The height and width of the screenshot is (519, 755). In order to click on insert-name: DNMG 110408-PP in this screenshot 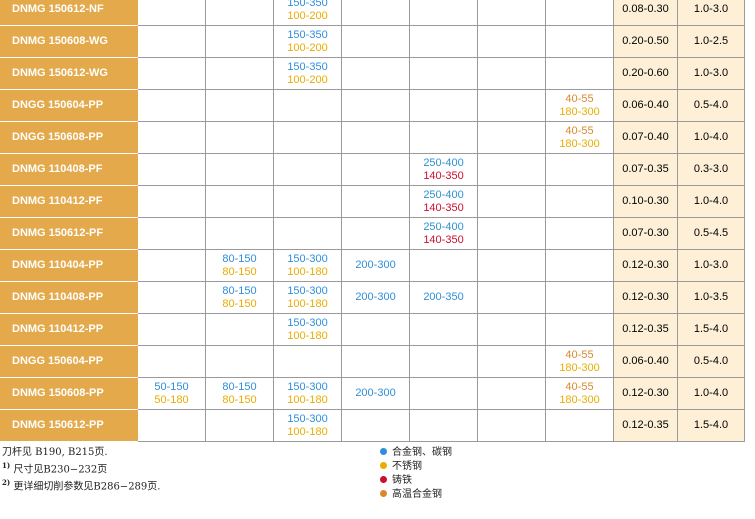, I will do `click(69, 298)`.